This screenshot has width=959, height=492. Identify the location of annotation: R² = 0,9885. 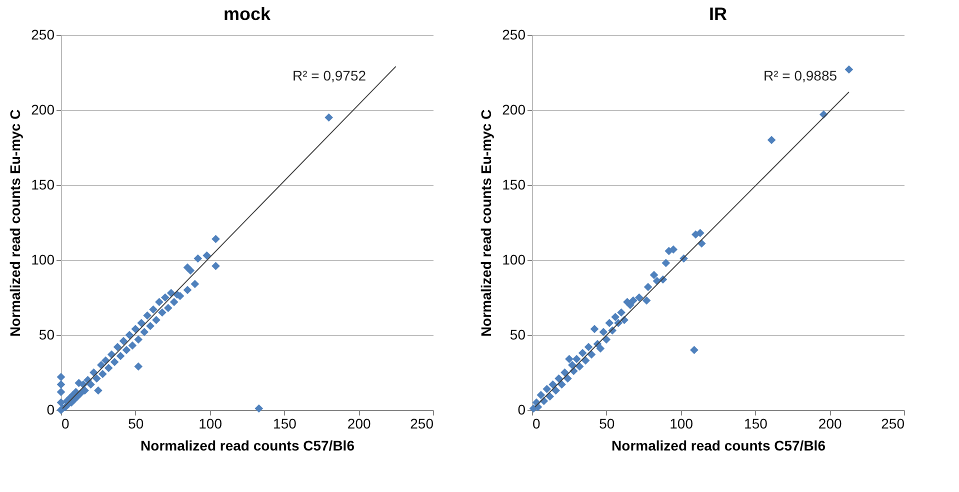
(800, 75).